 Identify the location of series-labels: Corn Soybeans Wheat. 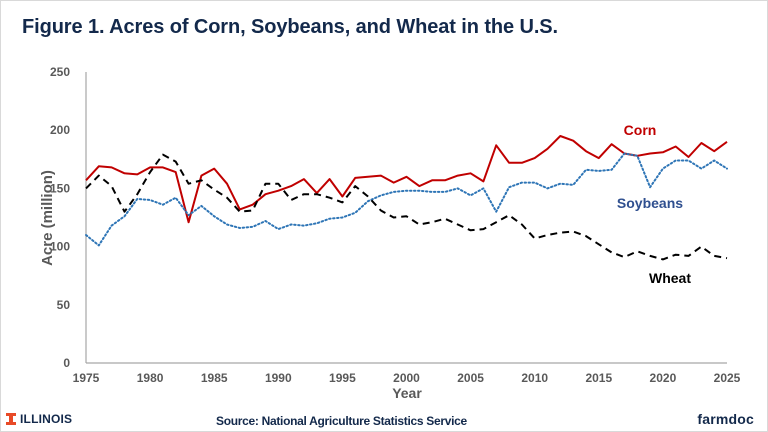
(654, 204).